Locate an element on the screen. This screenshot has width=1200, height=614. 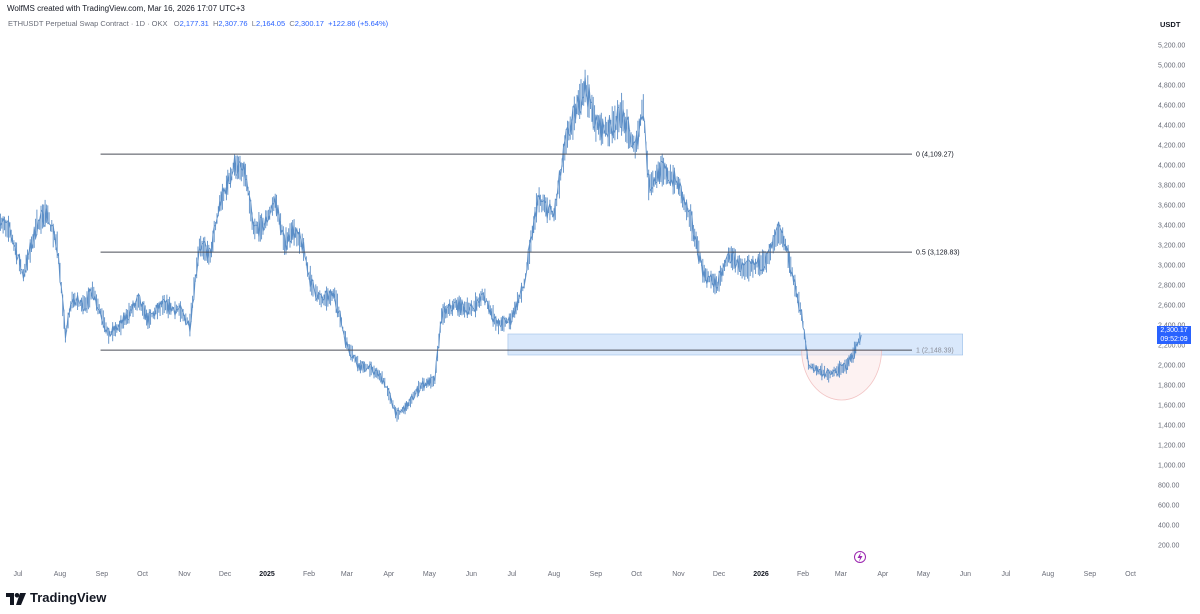
tradingview-logo-icon is located at coordinates (16, 598).